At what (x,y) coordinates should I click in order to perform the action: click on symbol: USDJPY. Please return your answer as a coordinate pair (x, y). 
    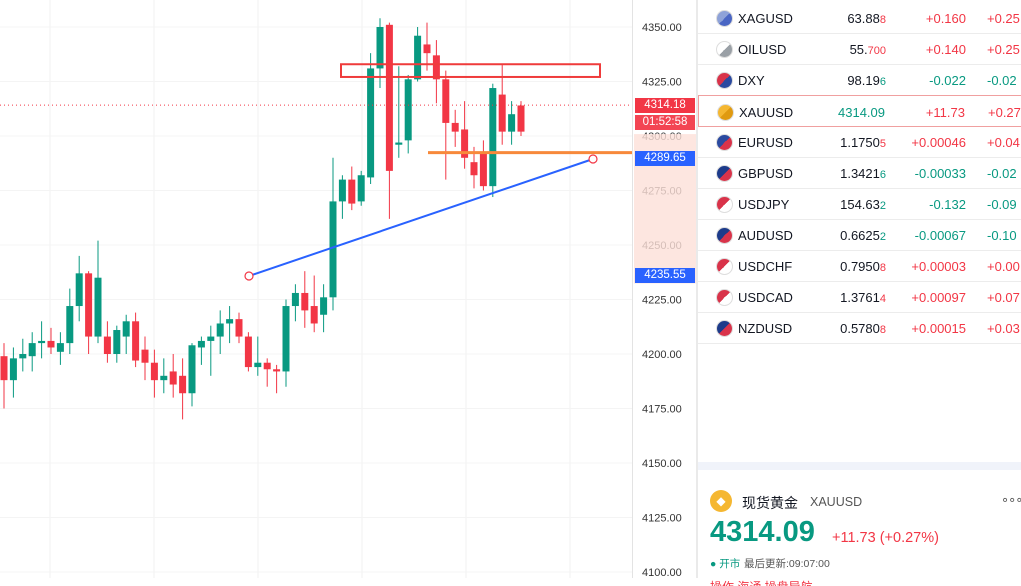
    Looking at the image, I should click on (764, 204).